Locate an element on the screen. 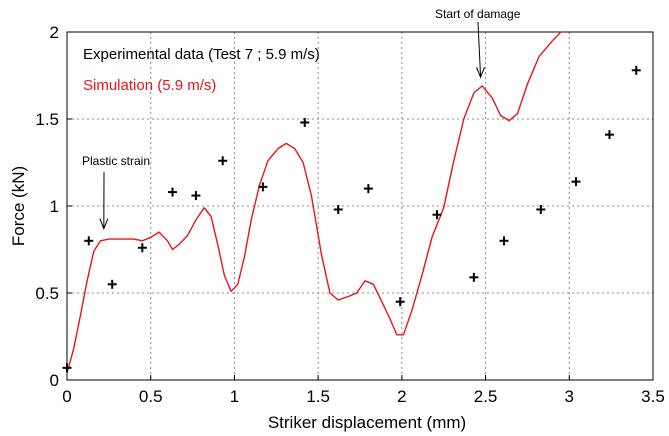 Image resolution: width=669 pixels, height=436 pixels. x-tick-label: 2 is located at coordinates (401, 396).